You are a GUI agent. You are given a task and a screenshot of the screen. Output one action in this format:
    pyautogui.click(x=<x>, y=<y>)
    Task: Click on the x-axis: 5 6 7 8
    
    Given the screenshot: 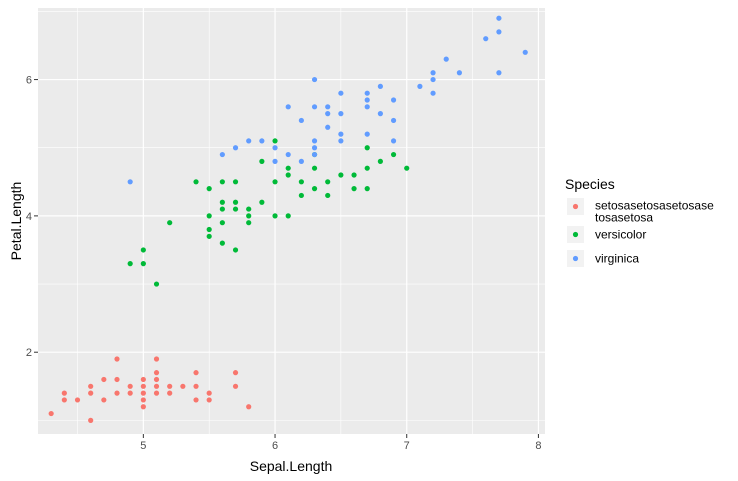 What is the action you would take?
    pyautogui.click(x=340, y=443)
    